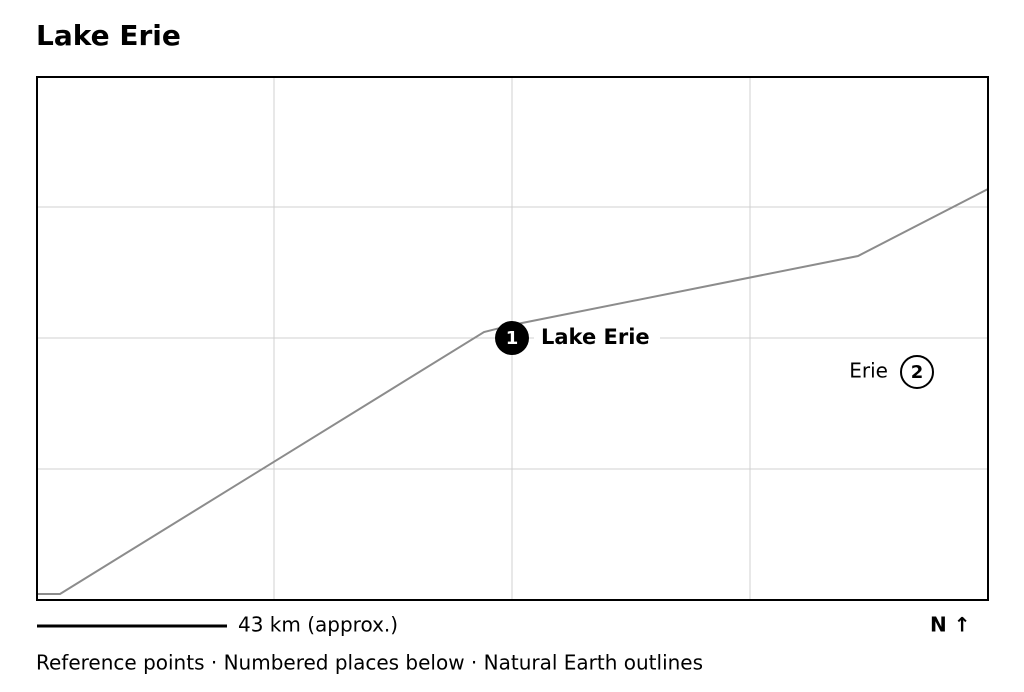 This screenshot has height=692, width=1024. What do you see at coordinates (868, 371) in the screenshot?
I see `place-label: Erie` at bounding box center [868, 371].